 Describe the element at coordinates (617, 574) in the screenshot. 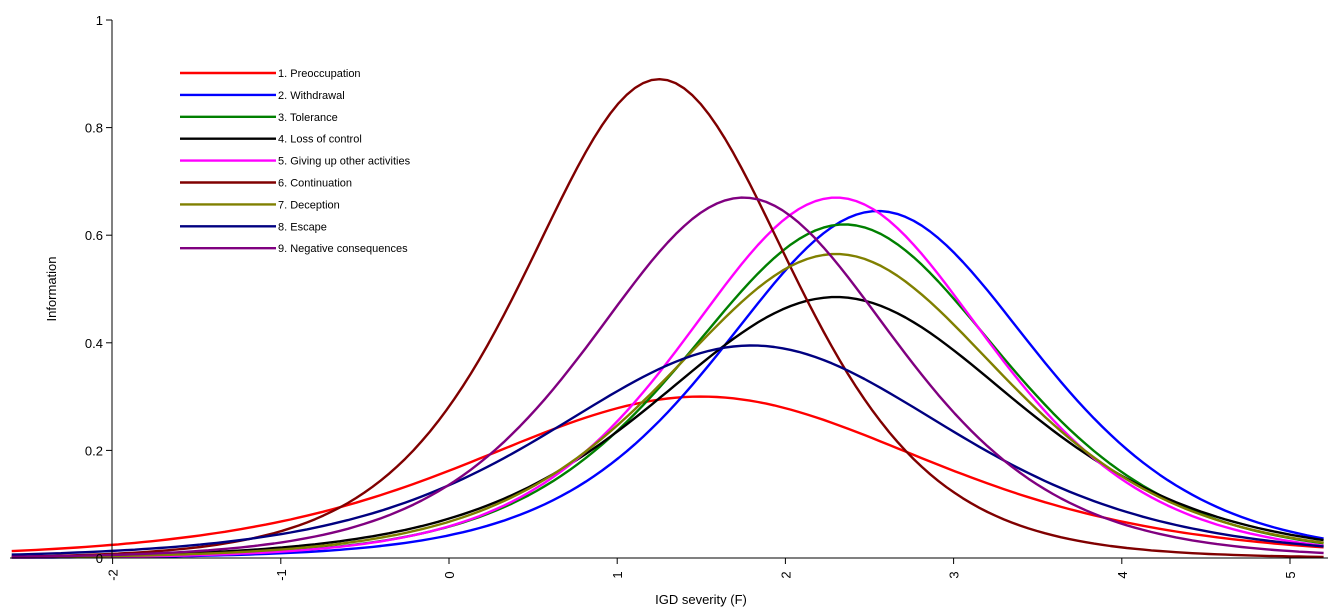

I see `x-tick-label: 1` at that location.